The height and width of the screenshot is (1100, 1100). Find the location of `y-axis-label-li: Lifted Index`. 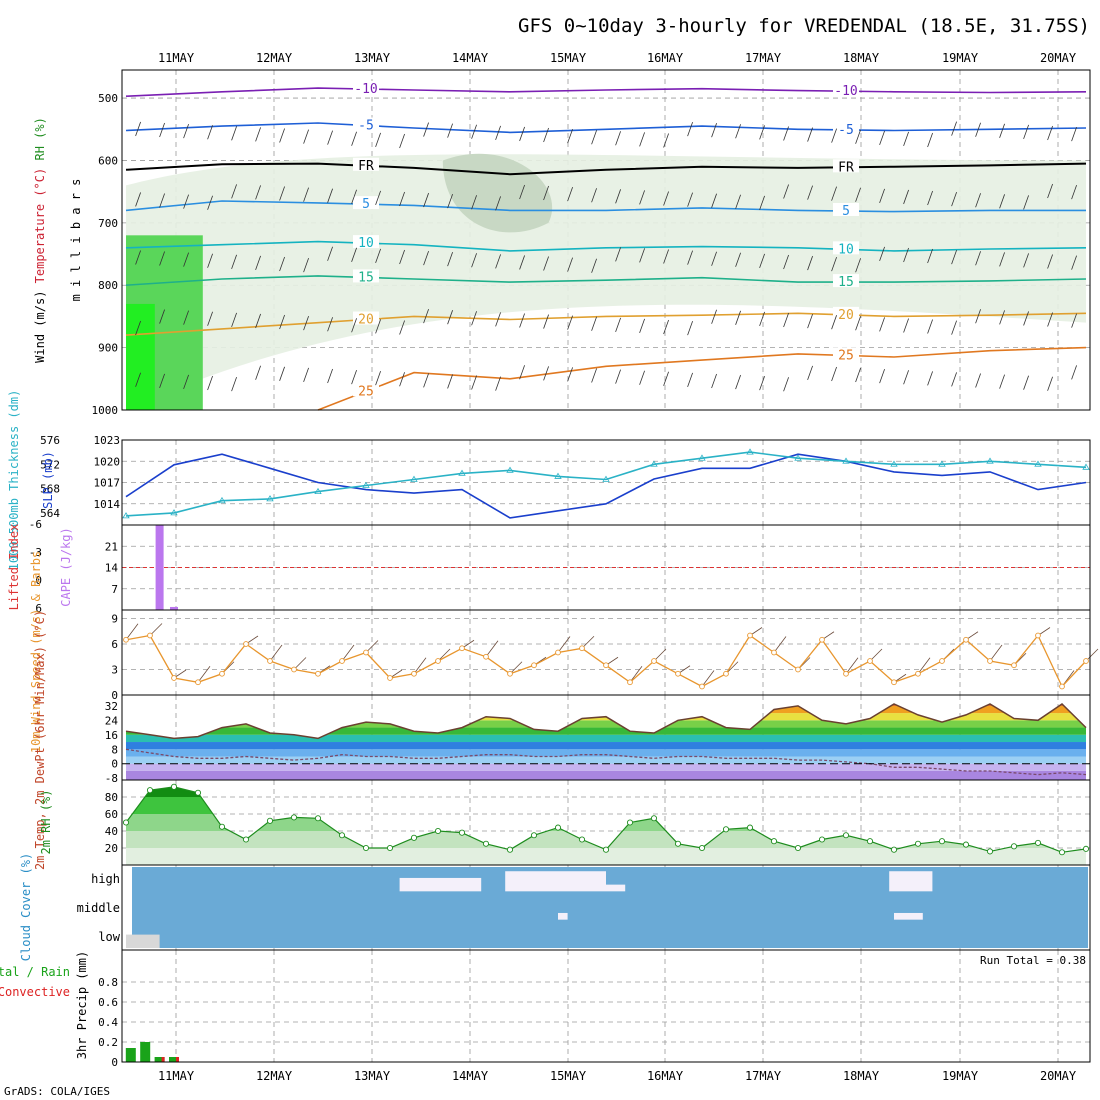

y-axis-label-li: Lifted Index is located at coordinates (14, 567).